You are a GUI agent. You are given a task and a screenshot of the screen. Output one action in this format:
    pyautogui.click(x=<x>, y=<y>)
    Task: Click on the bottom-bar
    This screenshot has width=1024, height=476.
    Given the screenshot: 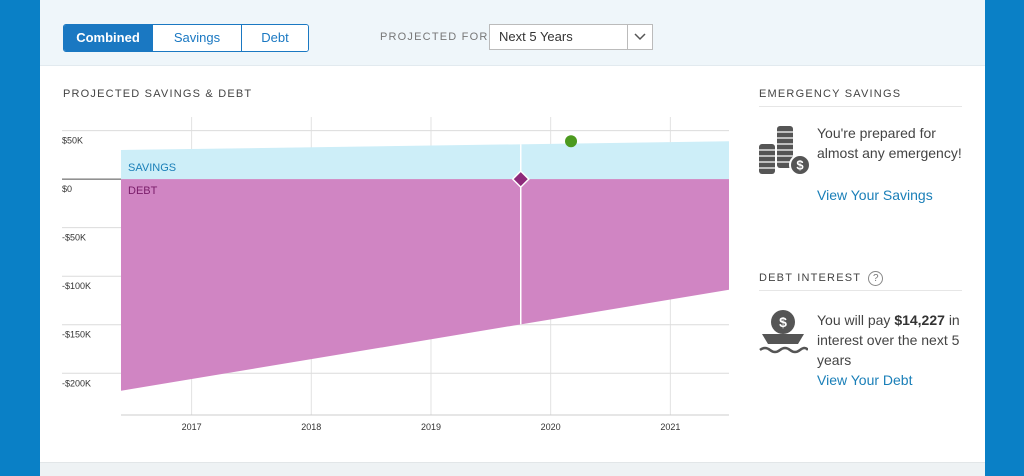 What is the action you would take?
    pyautogui.click(x=512, y=469)
    